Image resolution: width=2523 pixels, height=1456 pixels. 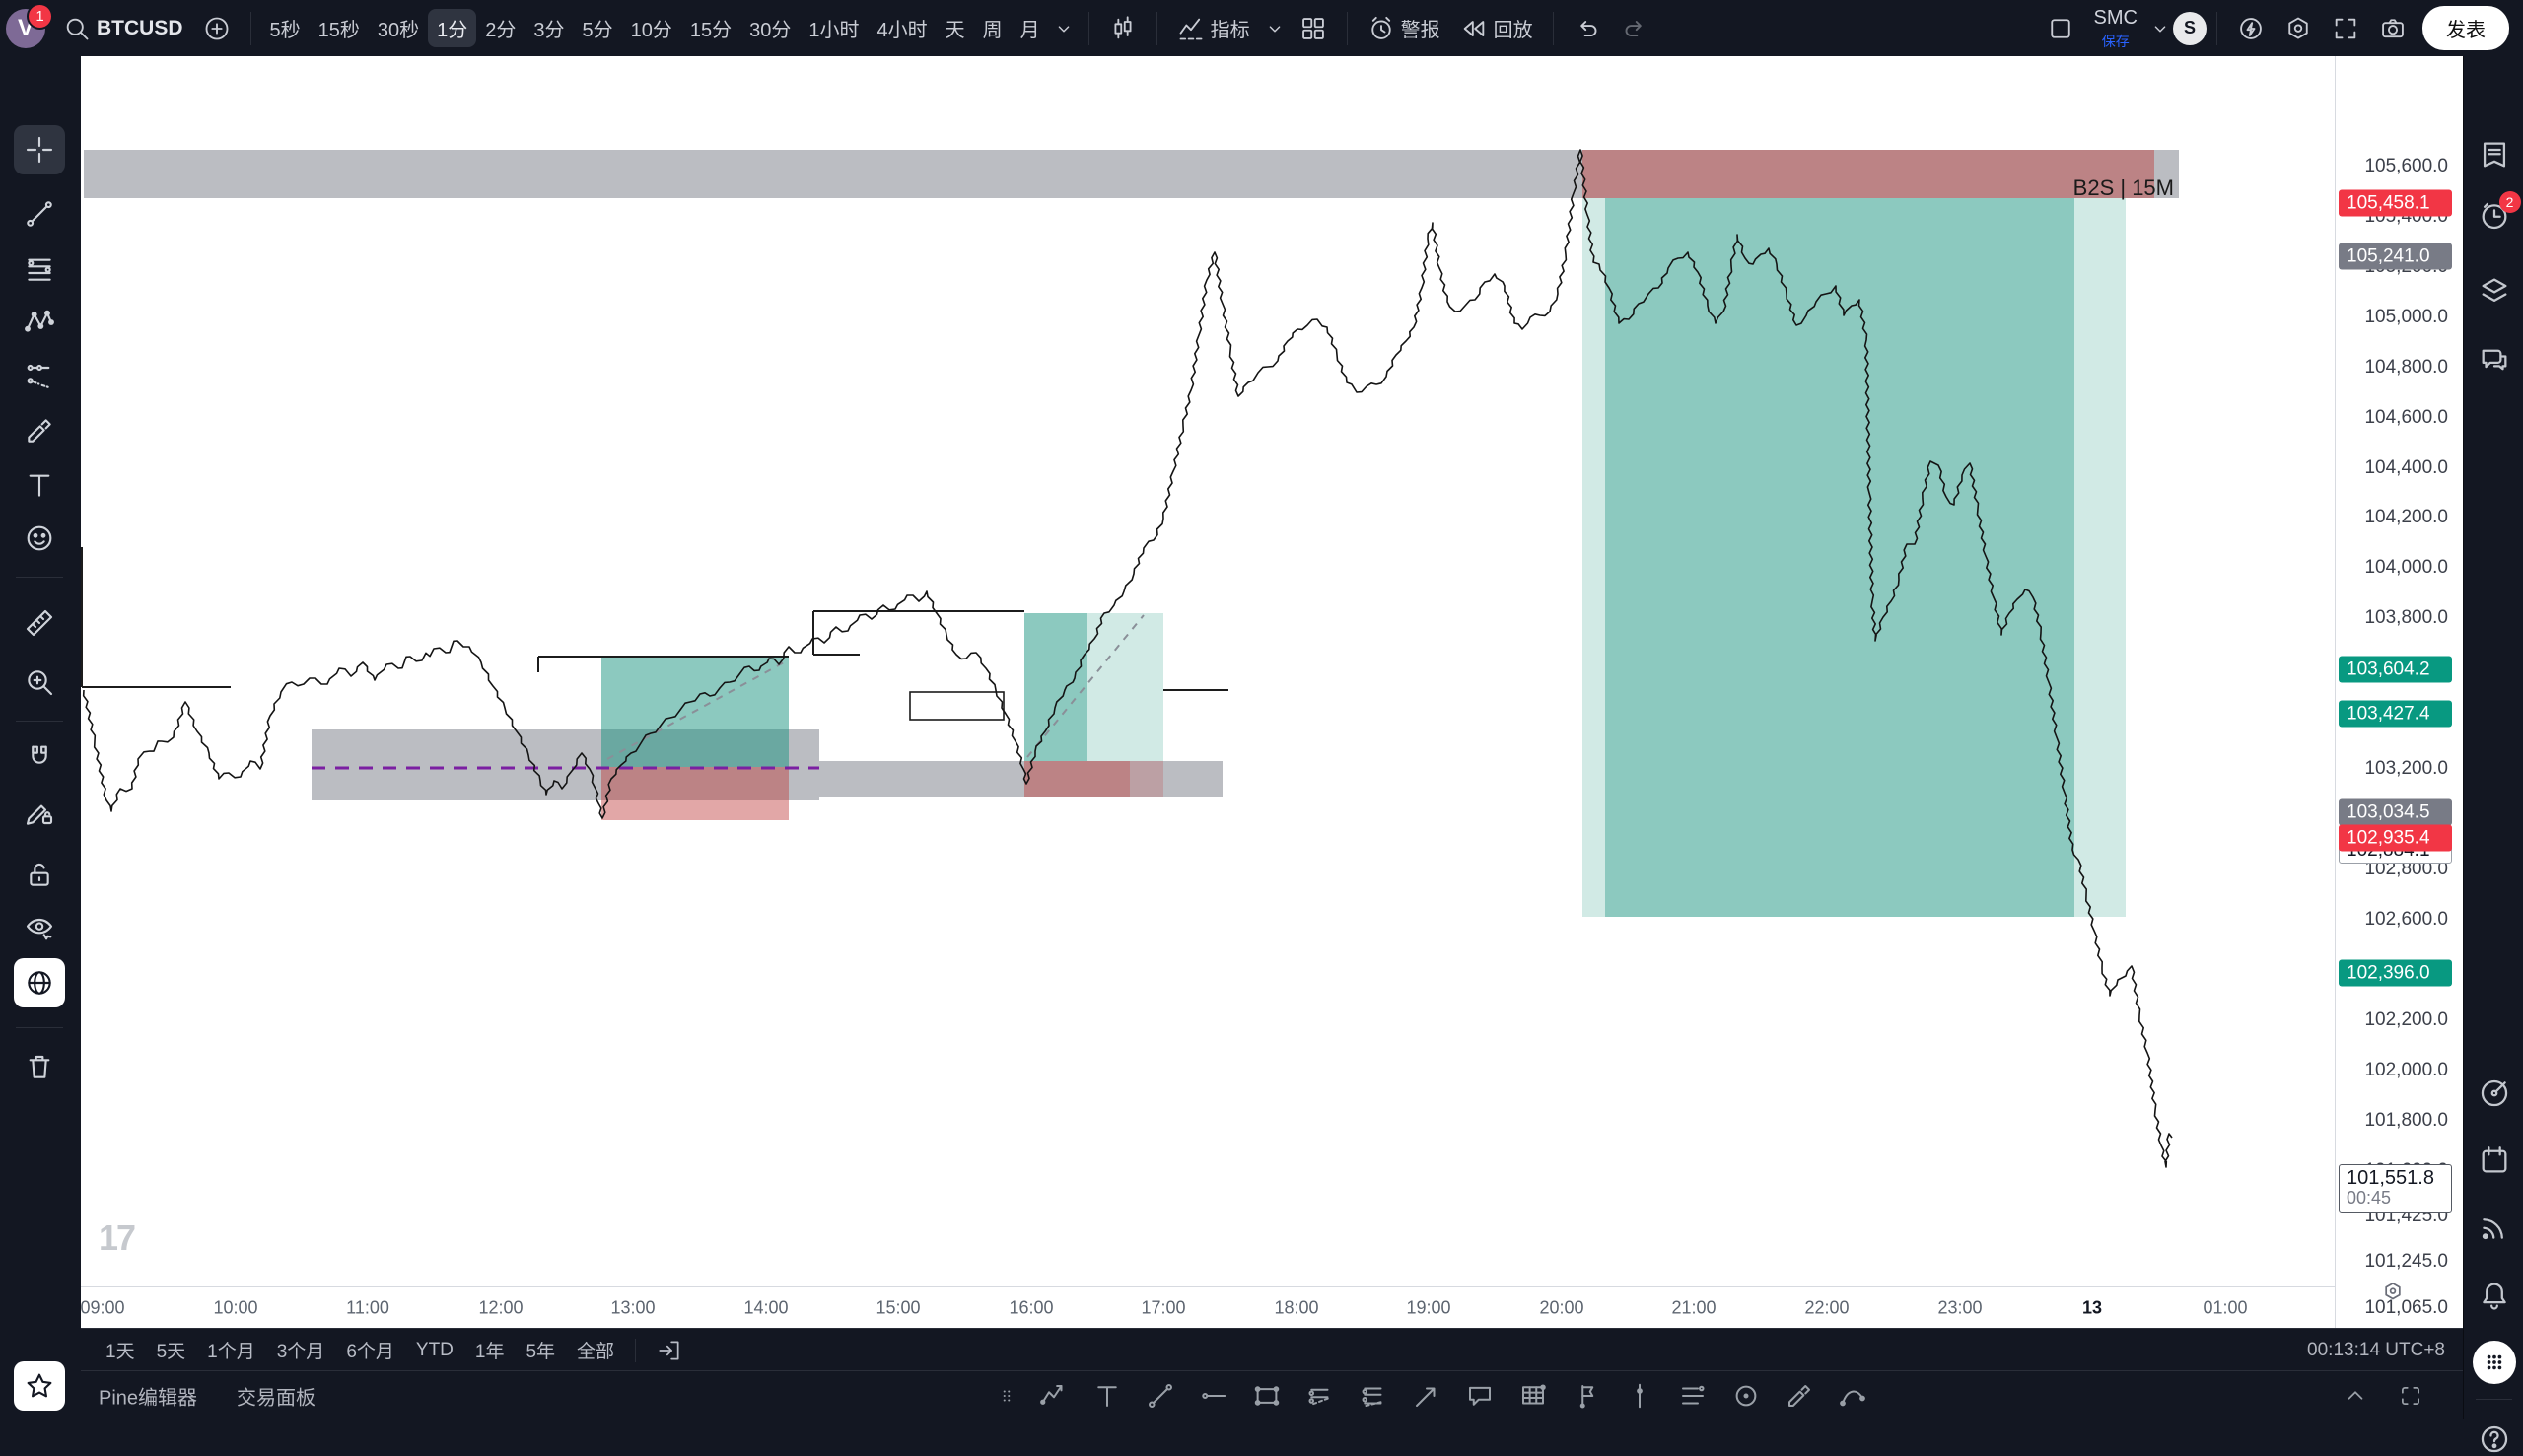 What do you see at coordinates (2494, 155) in the screenshot?
I see `sidebar-watchlist` at bounding box center [2494, 155].